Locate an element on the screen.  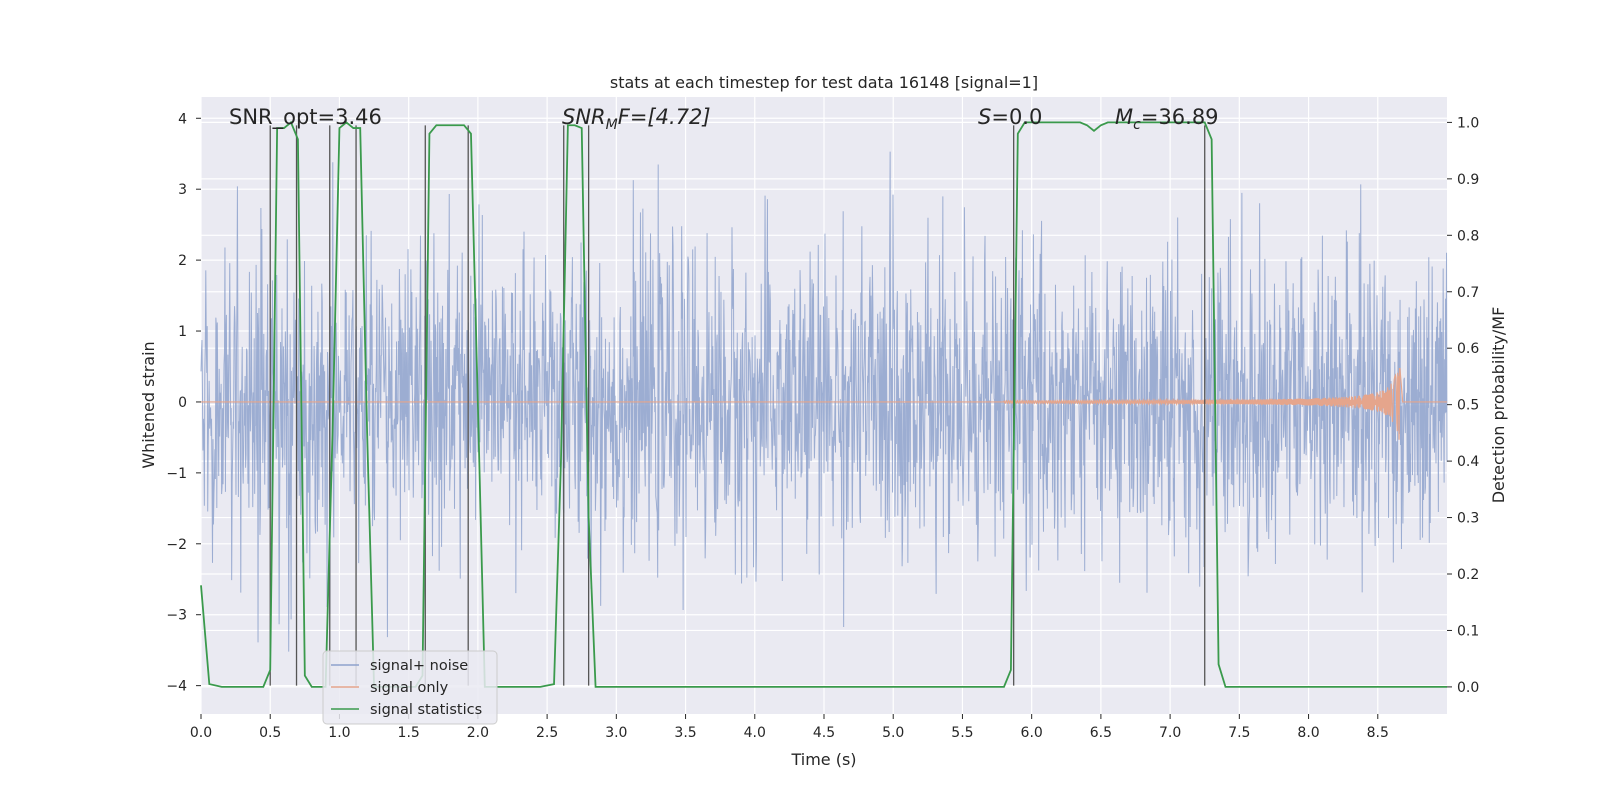
x-tick-label-12: 6.0 is located at coordinates (1032, 733).